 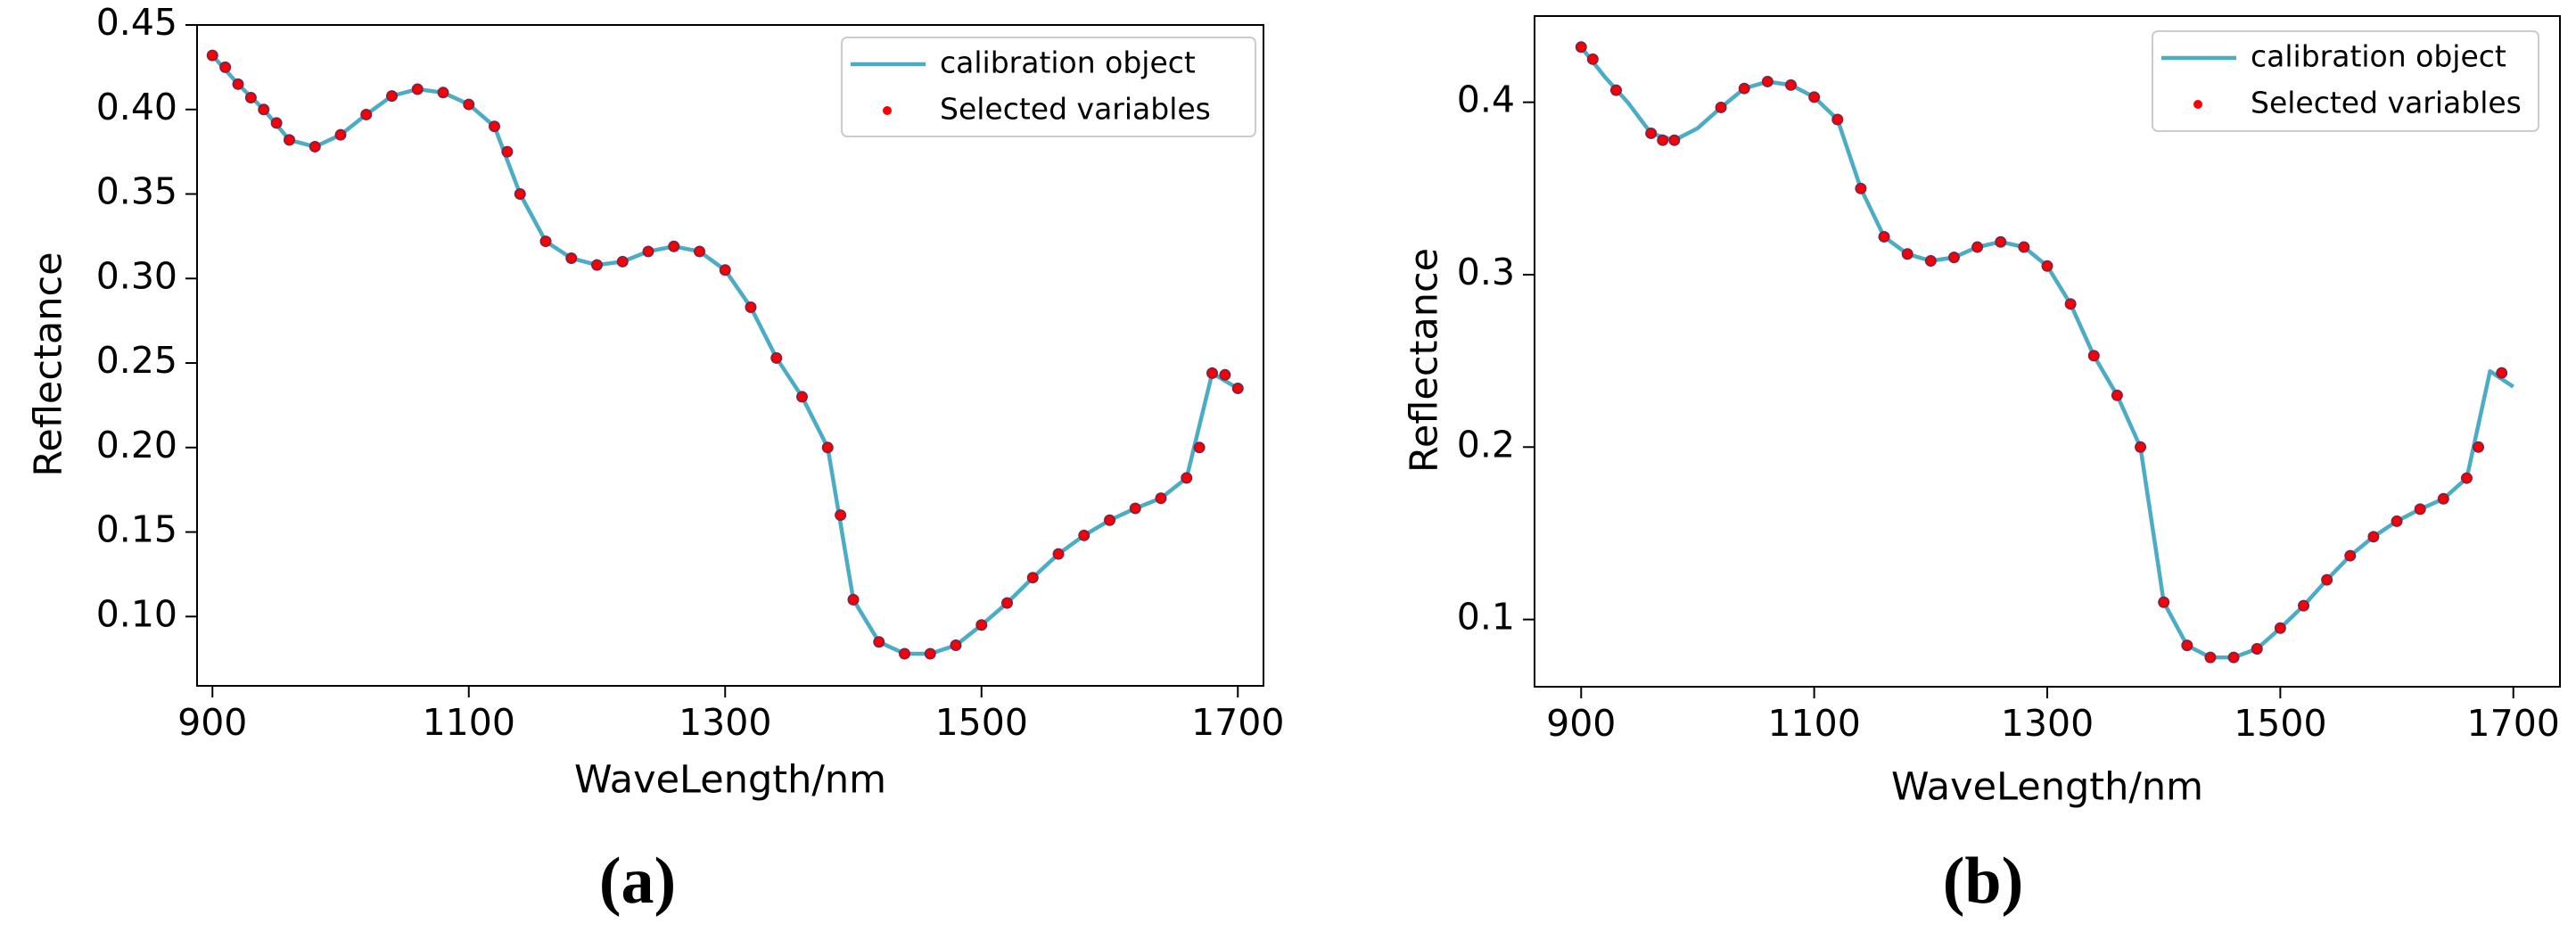 What do you see at coordinates (136, 445) in the screenshot?
I see `y-tick-label: 0.20` at bounding box center [136, 445].